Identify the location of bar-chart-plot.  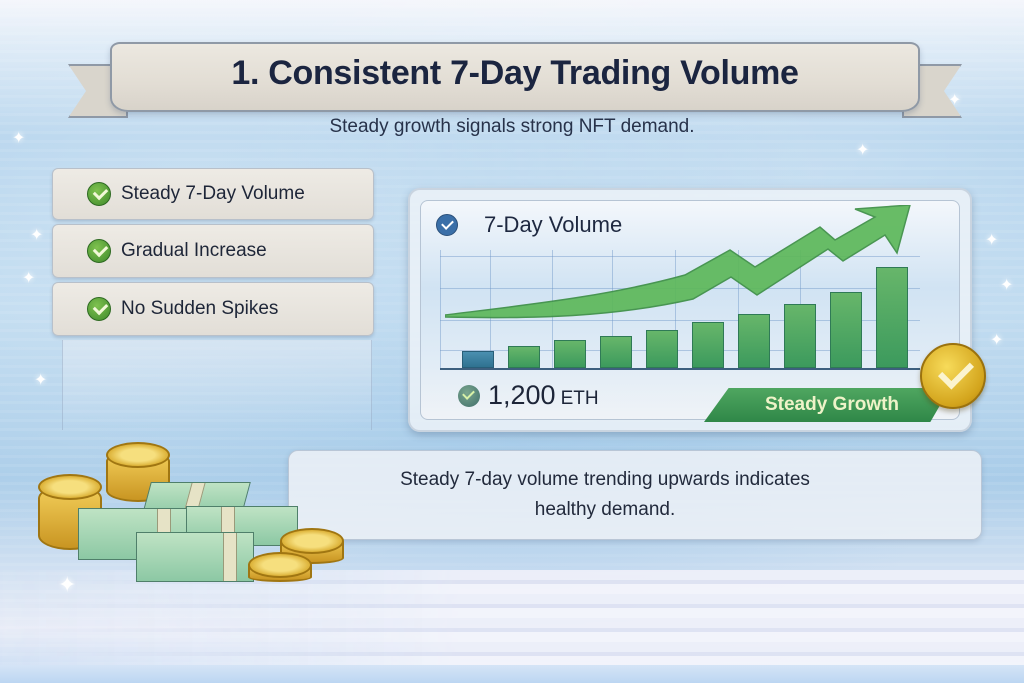
(680, 311).